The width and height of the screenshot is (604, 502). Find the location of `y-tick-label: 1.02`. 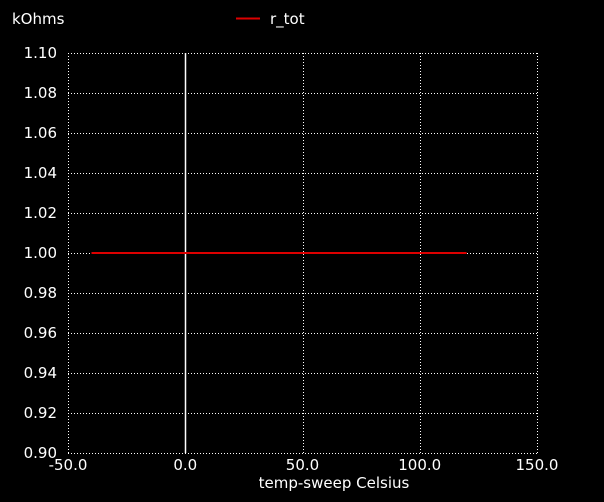

y-tick-label: 1.02 is located at coordinates (40, 213).